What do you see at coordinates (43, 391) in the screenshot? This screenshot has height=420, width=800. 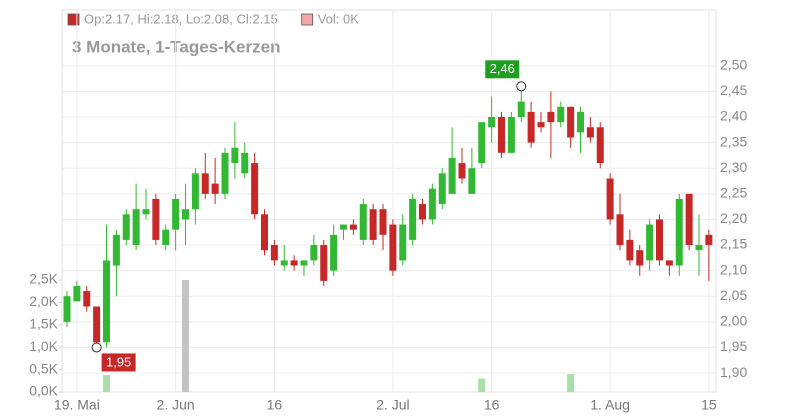 I see `y2-tick-label: 0,0K` at bounding box center [43, 391].